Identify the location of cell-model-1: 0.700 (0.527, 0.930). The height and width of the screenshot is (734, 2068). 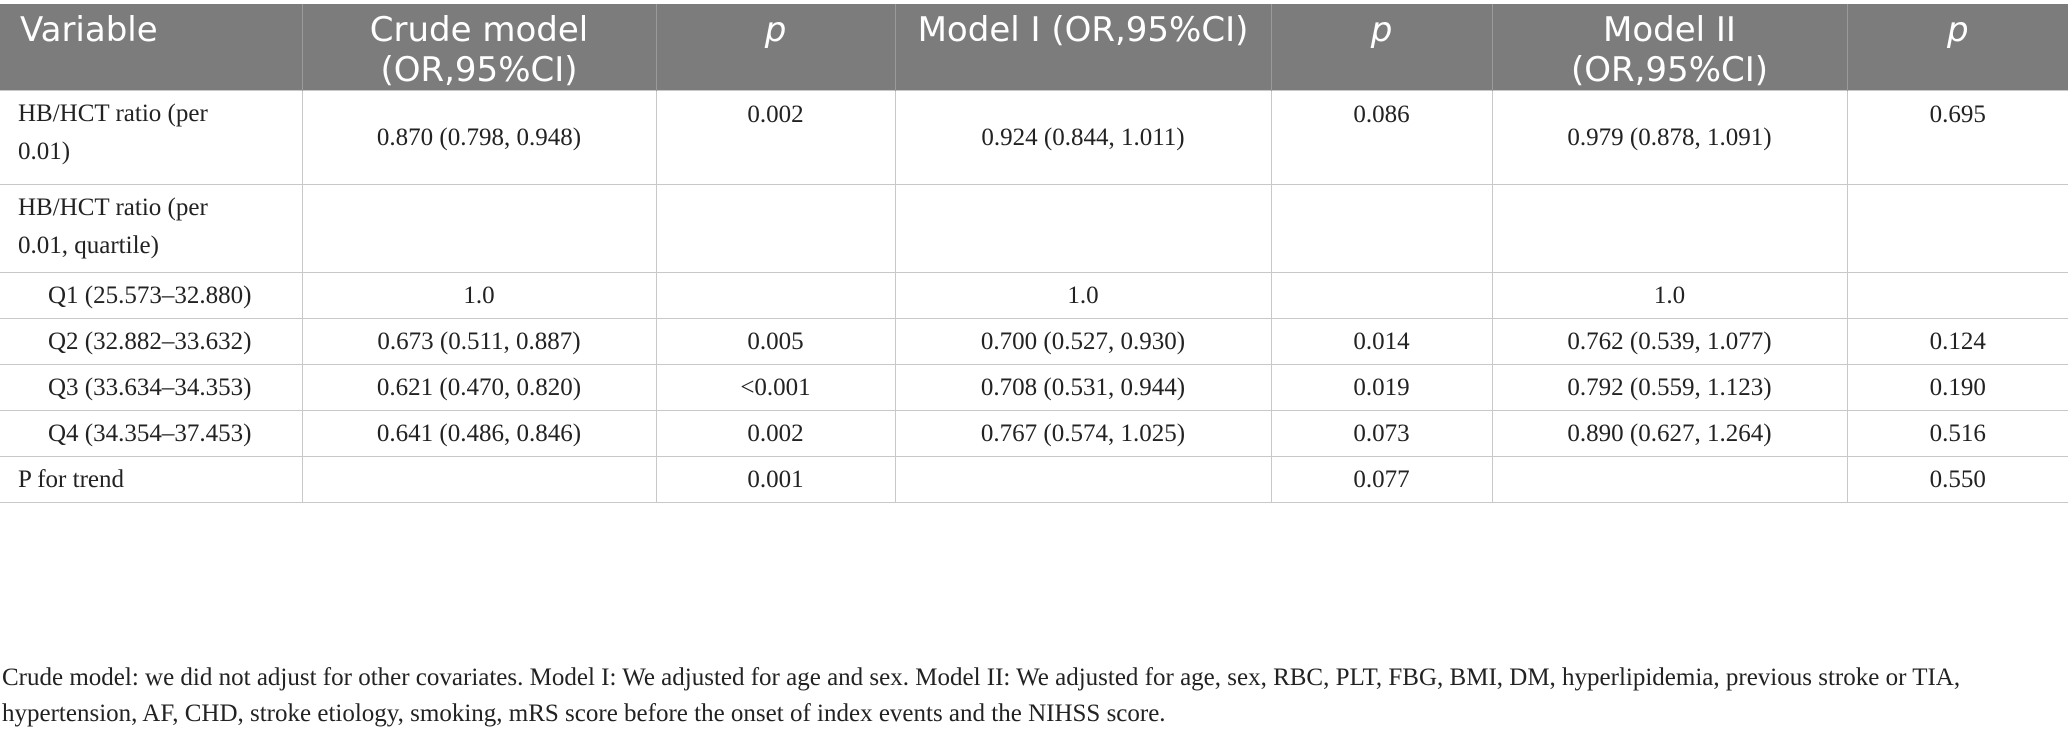
(1083, 341).